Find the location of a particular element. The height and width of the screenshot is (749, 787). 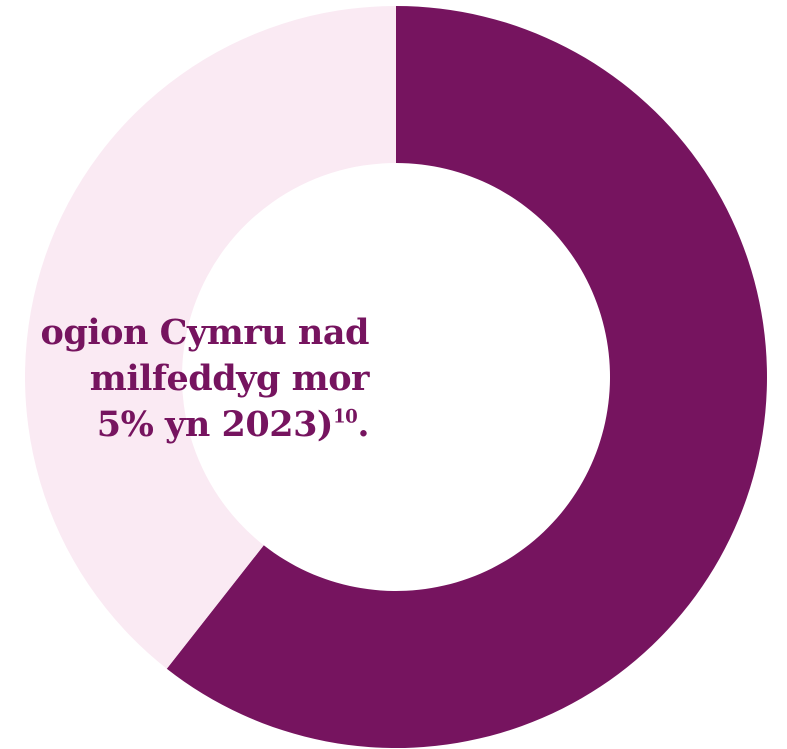

footnote-marker: 10 is located at coordinates (345, 417).